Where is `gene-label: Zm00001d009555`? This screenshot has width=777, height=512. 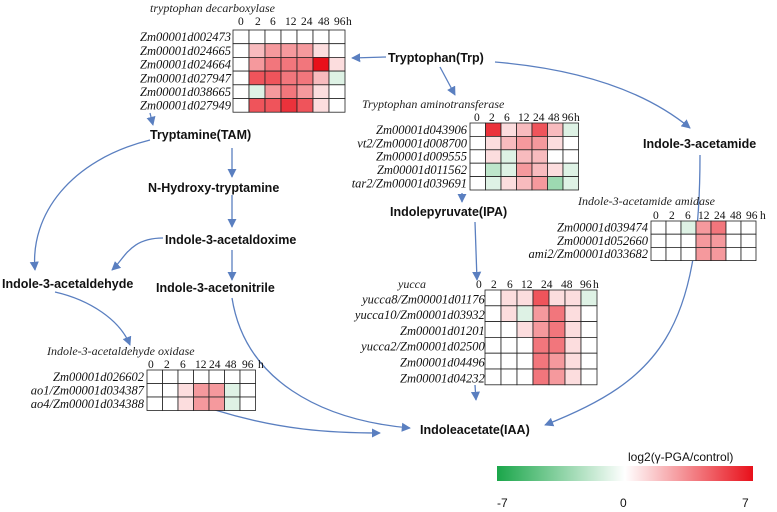
gene-label: Zm00001d009555 is located at coordinates (421, 157).